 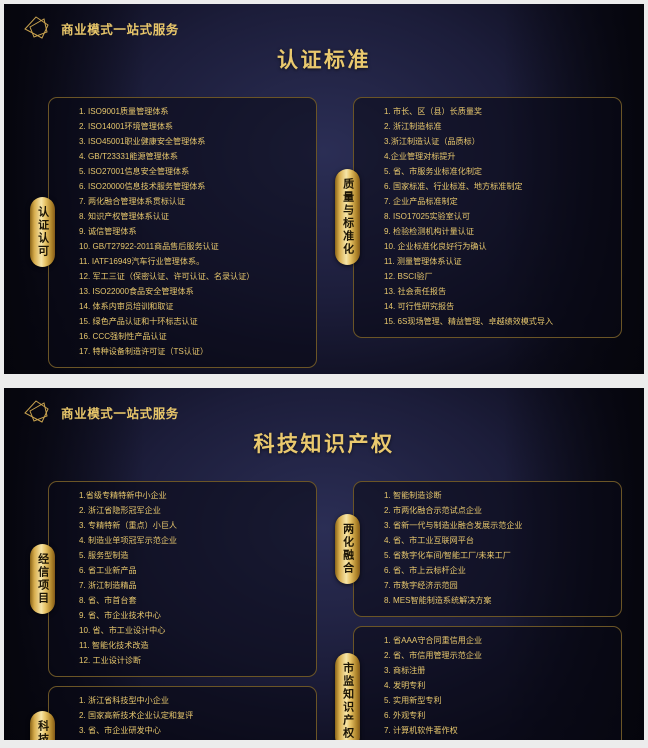 I want to click on list-item: 8. MES智能制造系统解决方案, so click(x=438, y=600).